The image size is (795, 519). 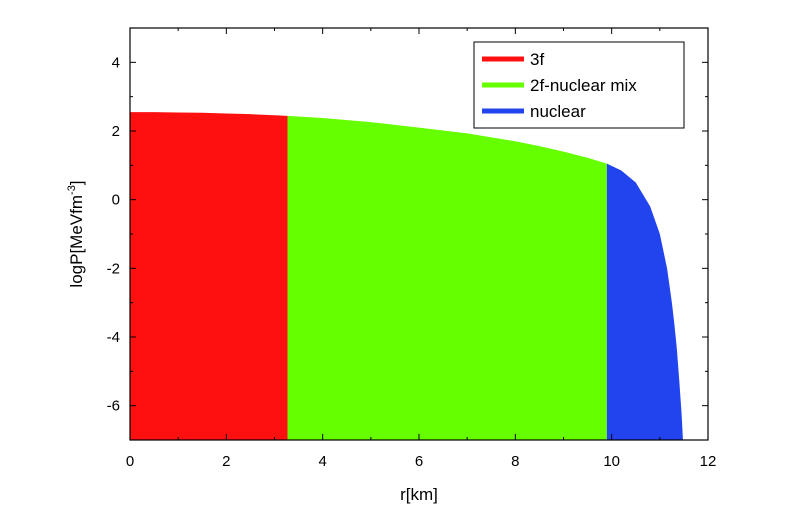 I want to click on y-axis-label: logP[MeVfm-3], so click(x=76, y=233).